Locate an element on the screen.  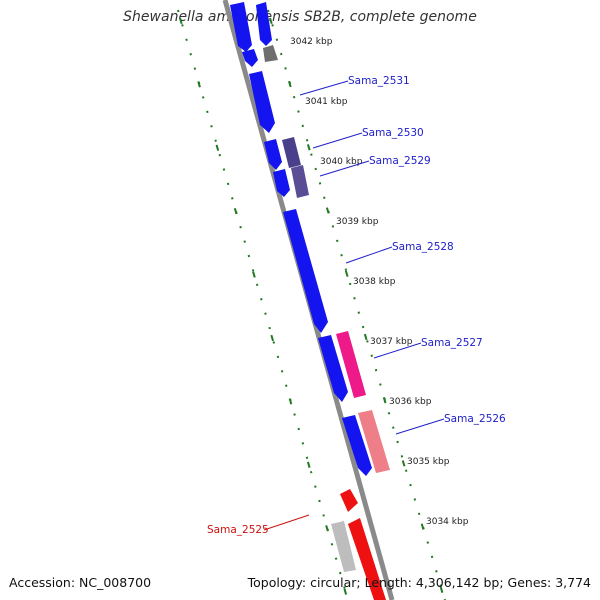
kbp-label: 3034 kbp is located at coordinates (447, 522).